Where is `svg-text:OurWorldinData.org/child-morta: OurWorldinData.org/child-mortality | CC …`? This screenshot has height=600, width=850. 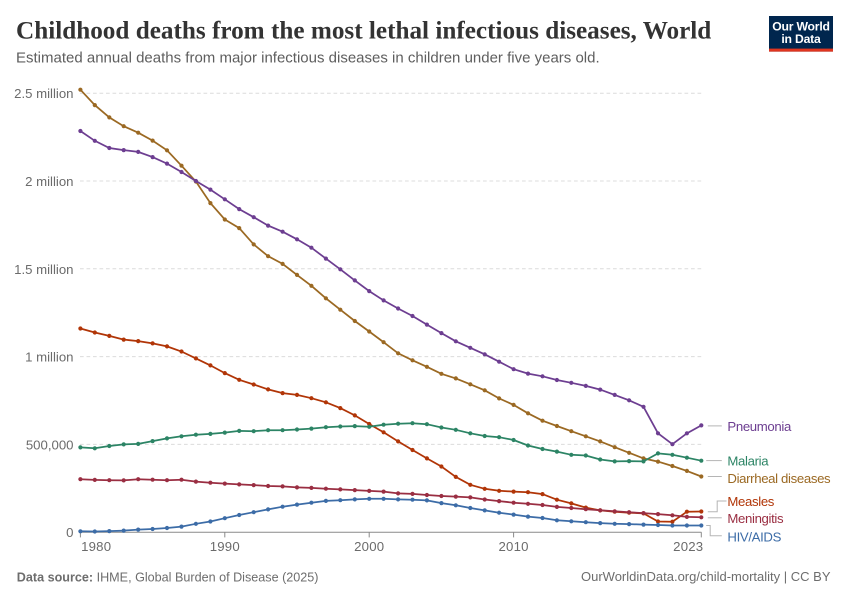
svg-text:OurWorldinData.org/child-morta: OurWorldinData.org/child-mortality | CC … is located at coordinates (706, 576).